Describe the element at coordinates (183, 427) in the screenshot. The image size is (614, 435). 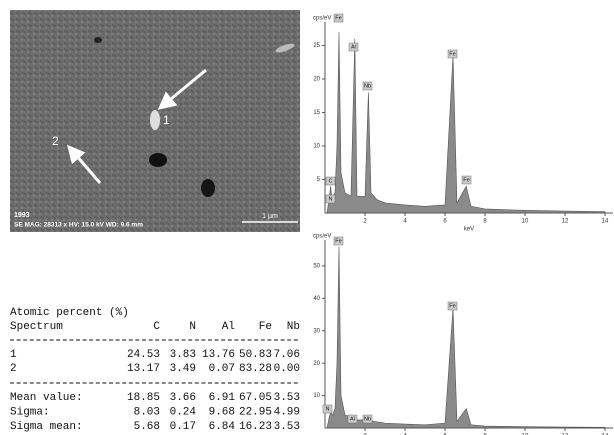
I see `table-cell: 0.17` at that location.